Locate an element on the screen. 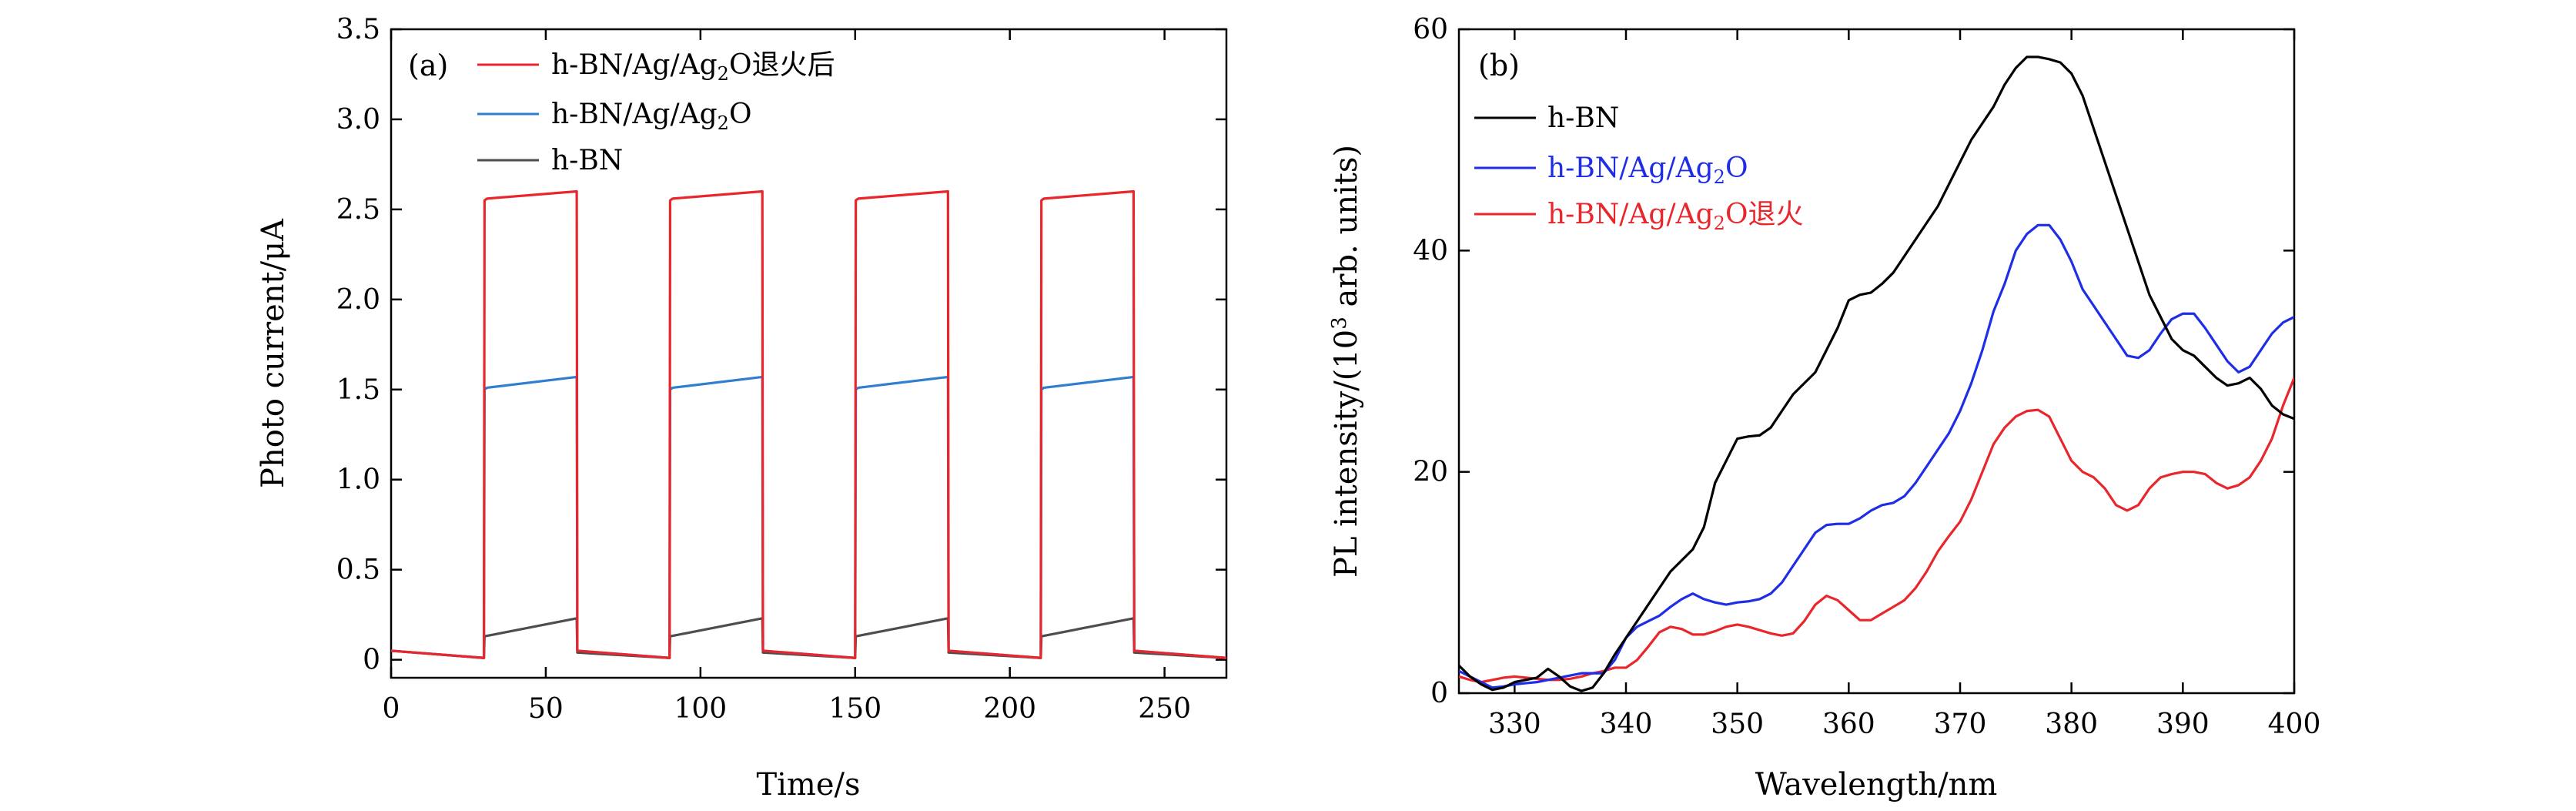 The width and height of the screenshot is (2576, 811). panel-a-y-tick-label: 2.0 is located at coordinates (358, 300).